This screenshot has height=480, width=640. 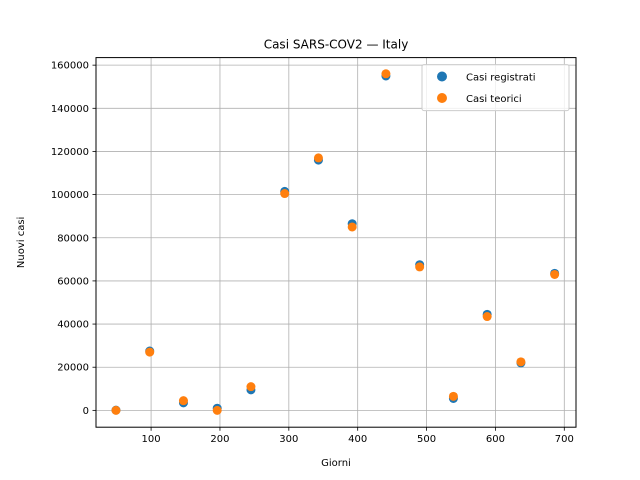 What do you see at coordinates (564, 439) in the screenshot?
I see `x-tick-label: 700` at bounding box center [564, 439].